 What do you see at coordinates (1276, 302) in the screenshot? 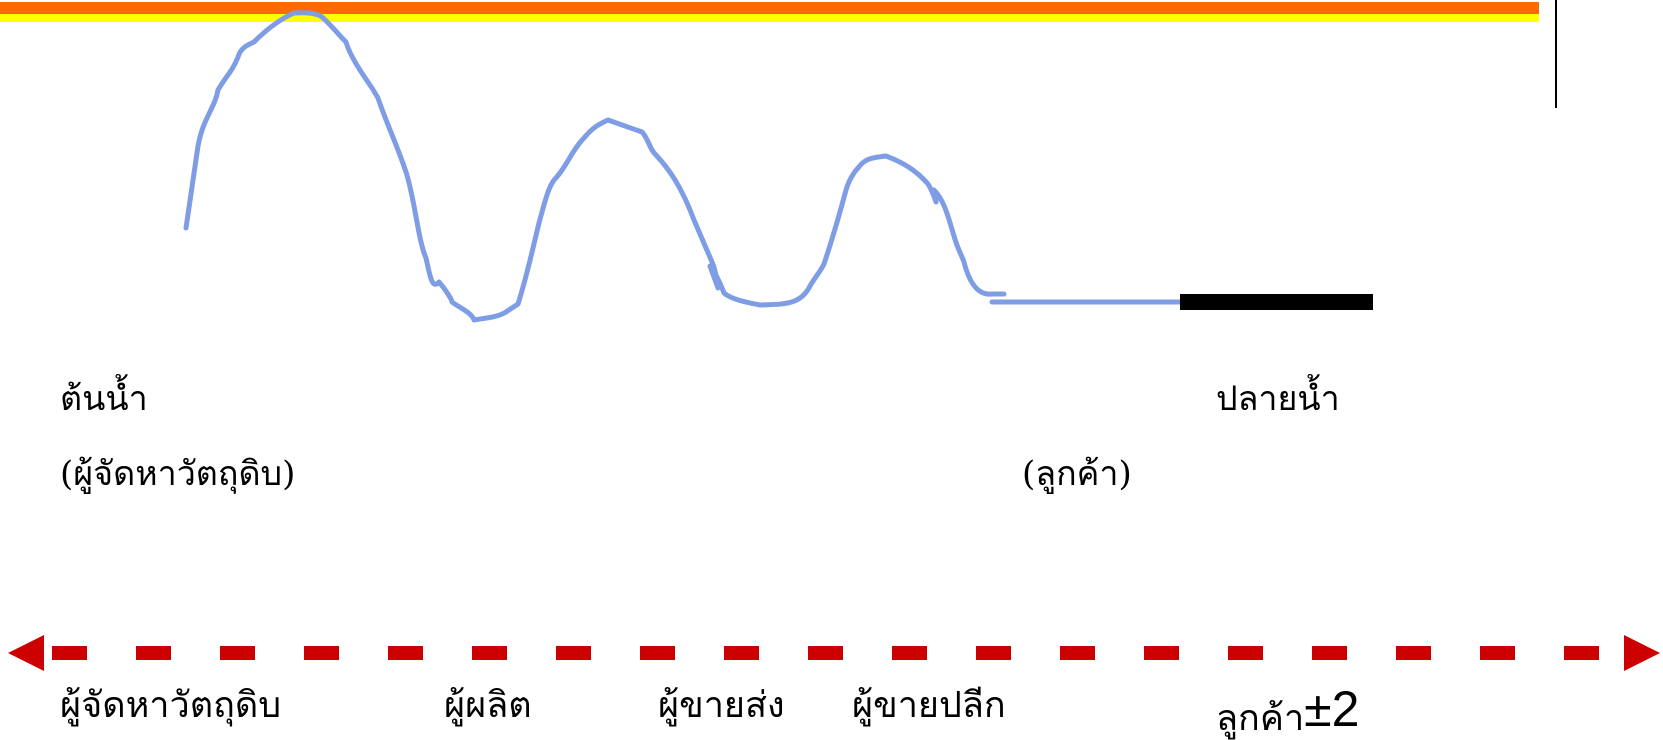
I see `downstream-bar` at bounding box center [1276, 302].